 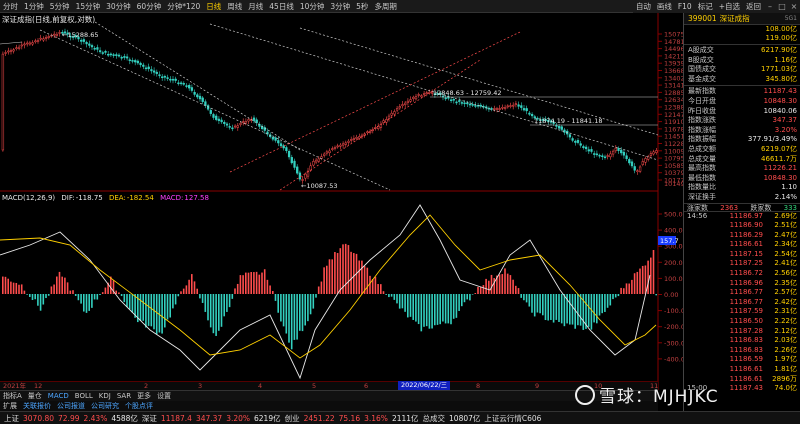 I want to click on period-tab: 5秒, so click(x=362, y=6).